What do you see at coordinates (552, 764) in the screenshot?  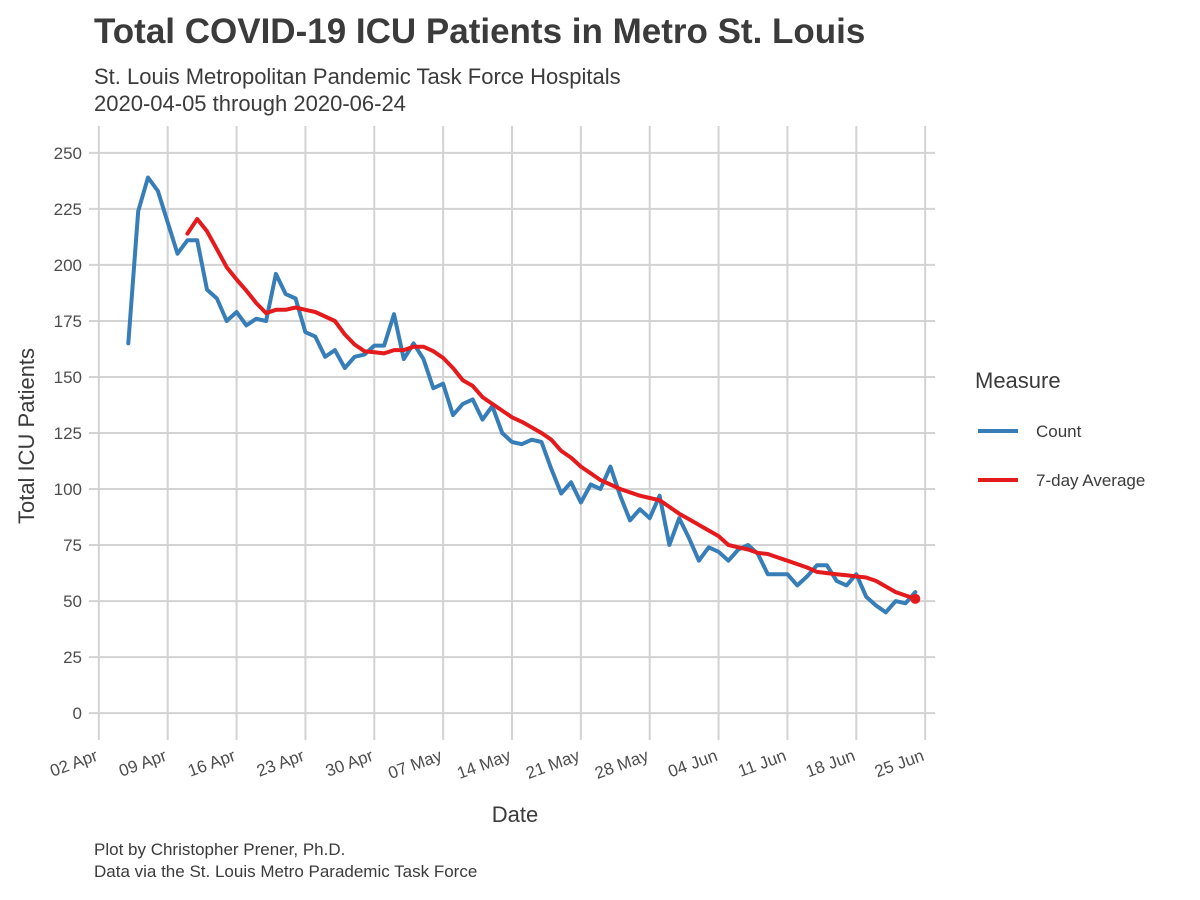 I see `x-tick-label: 21 May` at bounding box center [552, 764].